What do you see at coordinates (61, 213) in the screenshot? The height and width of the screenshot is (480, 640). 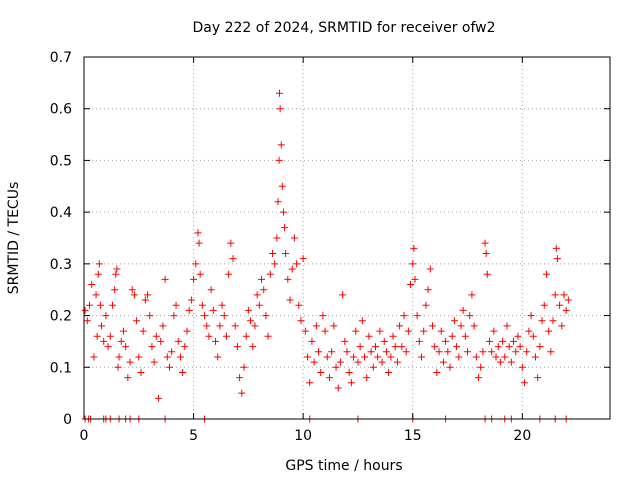 I see `y-tick-label: 0.4` at bounding box center [61, 213].